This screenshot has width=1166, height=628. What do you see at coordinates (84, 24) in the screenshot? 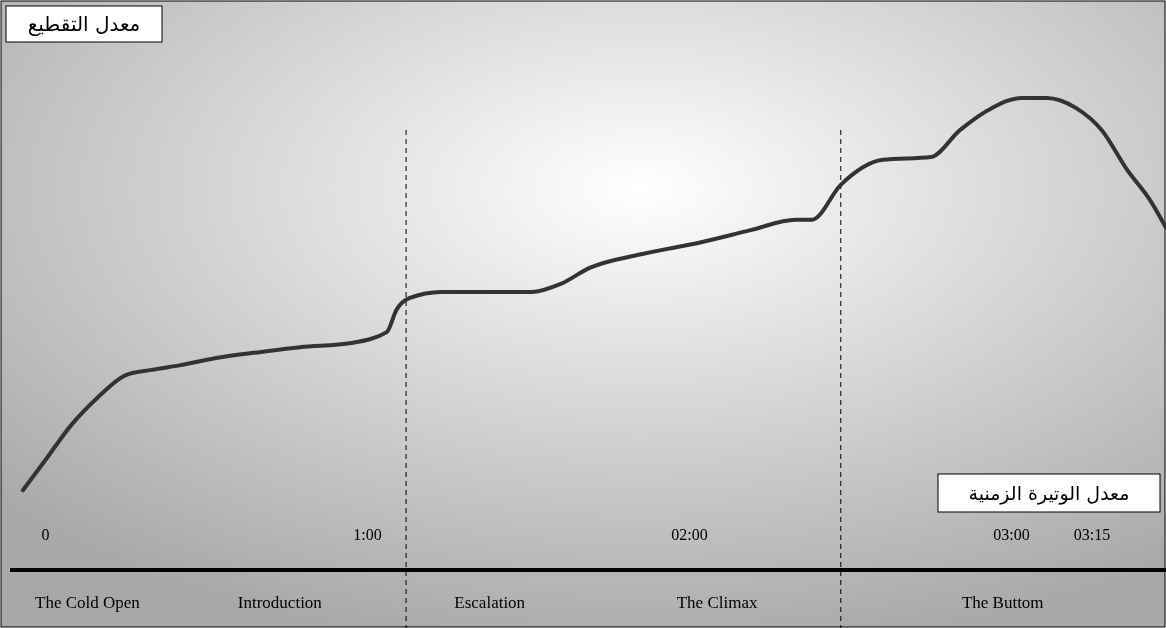
I see `y-axis-title: معدل التقطيع` at bounding box center [84, 24].